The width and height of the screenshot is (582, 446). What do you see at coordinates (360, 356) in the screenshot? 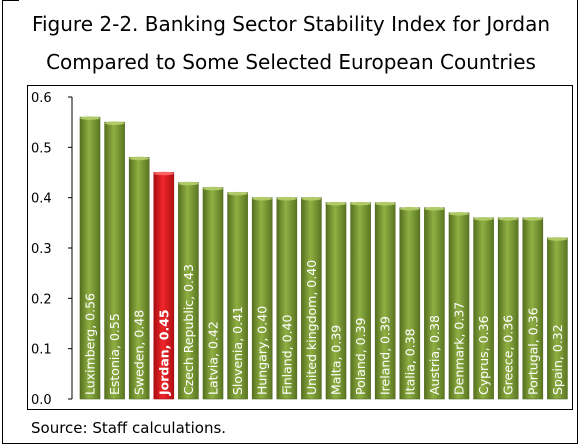
I see `bar-data-label: Poland, 0.39` at bounding box center [360, 356].